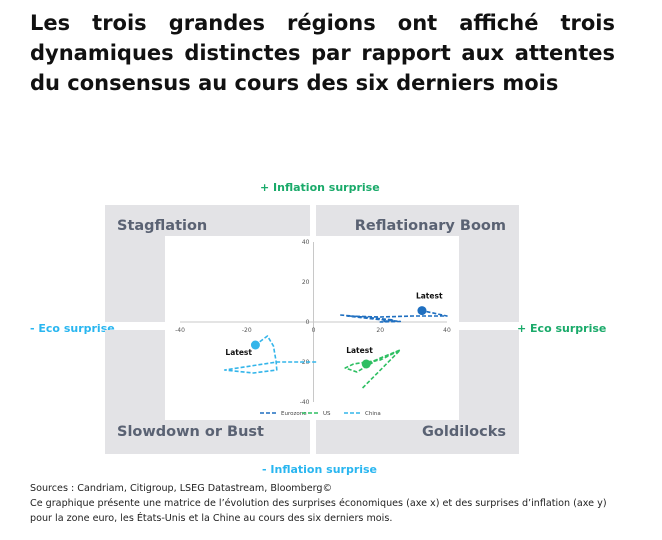 This screenshot has height=540, width=662. I want to click on x-tick-label: -40, so click(180, 330).